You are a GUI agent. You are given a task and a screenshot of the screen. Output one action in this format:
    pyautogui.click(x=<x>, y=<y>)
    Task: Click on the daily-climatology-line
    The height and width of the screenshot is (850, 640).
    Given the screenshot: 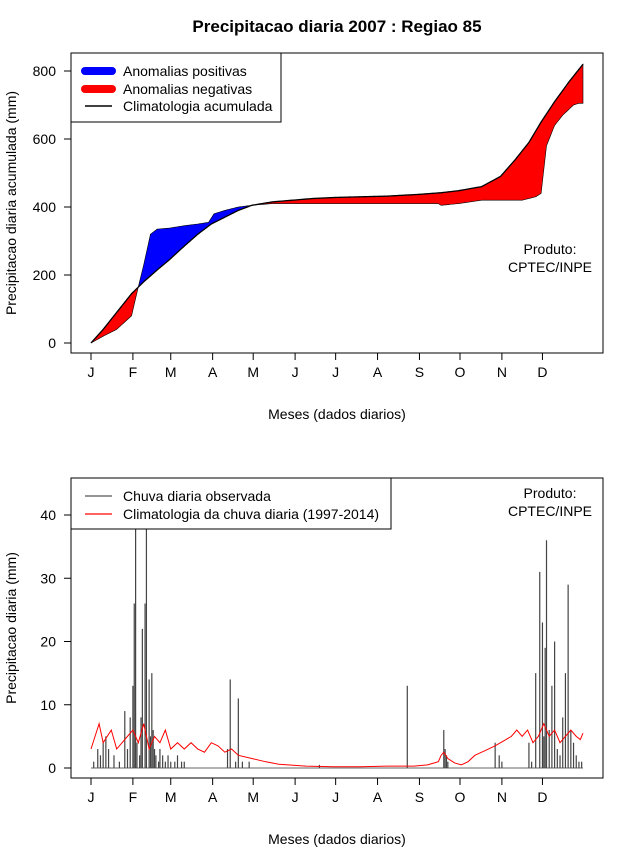 What is the action you would take?
    pyautogui.click(x=337, y=744)
    